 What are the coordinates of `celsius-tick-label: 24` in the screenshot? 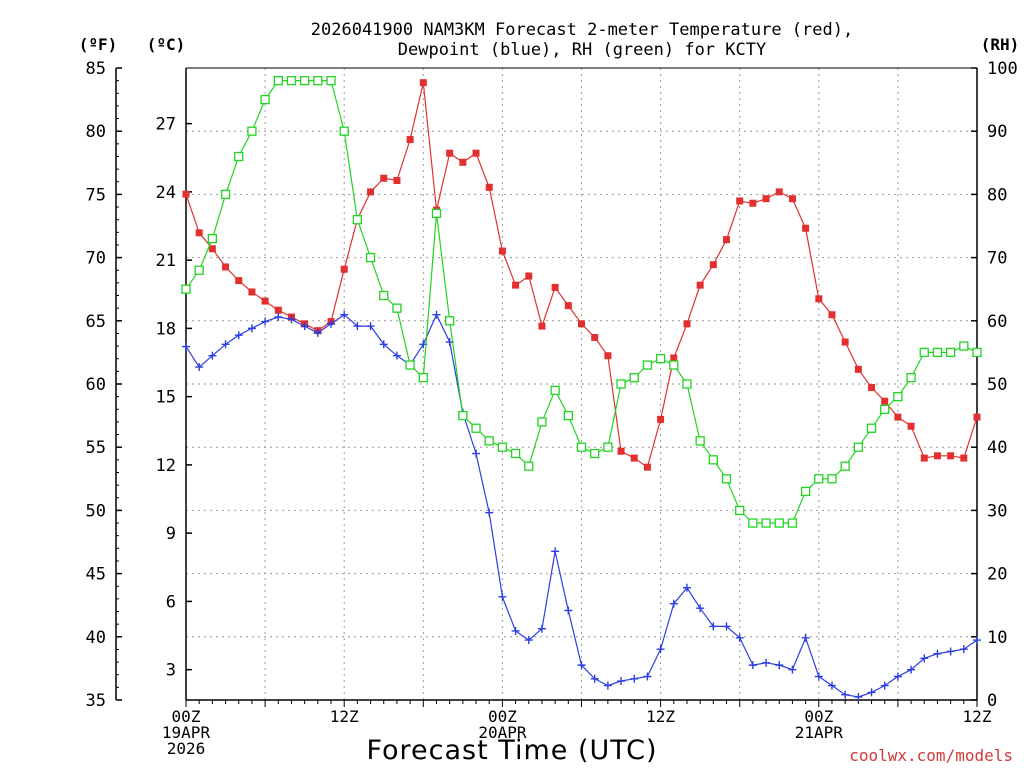 It's located at (166, 193).